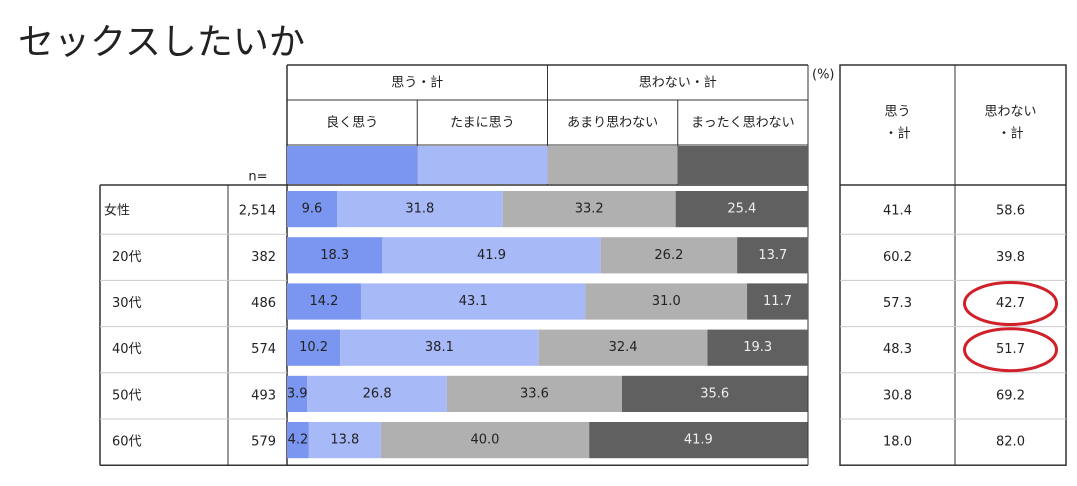 This screenshot has width=1077, height=486. I want to click on n-header: n=, so click(257, 177).